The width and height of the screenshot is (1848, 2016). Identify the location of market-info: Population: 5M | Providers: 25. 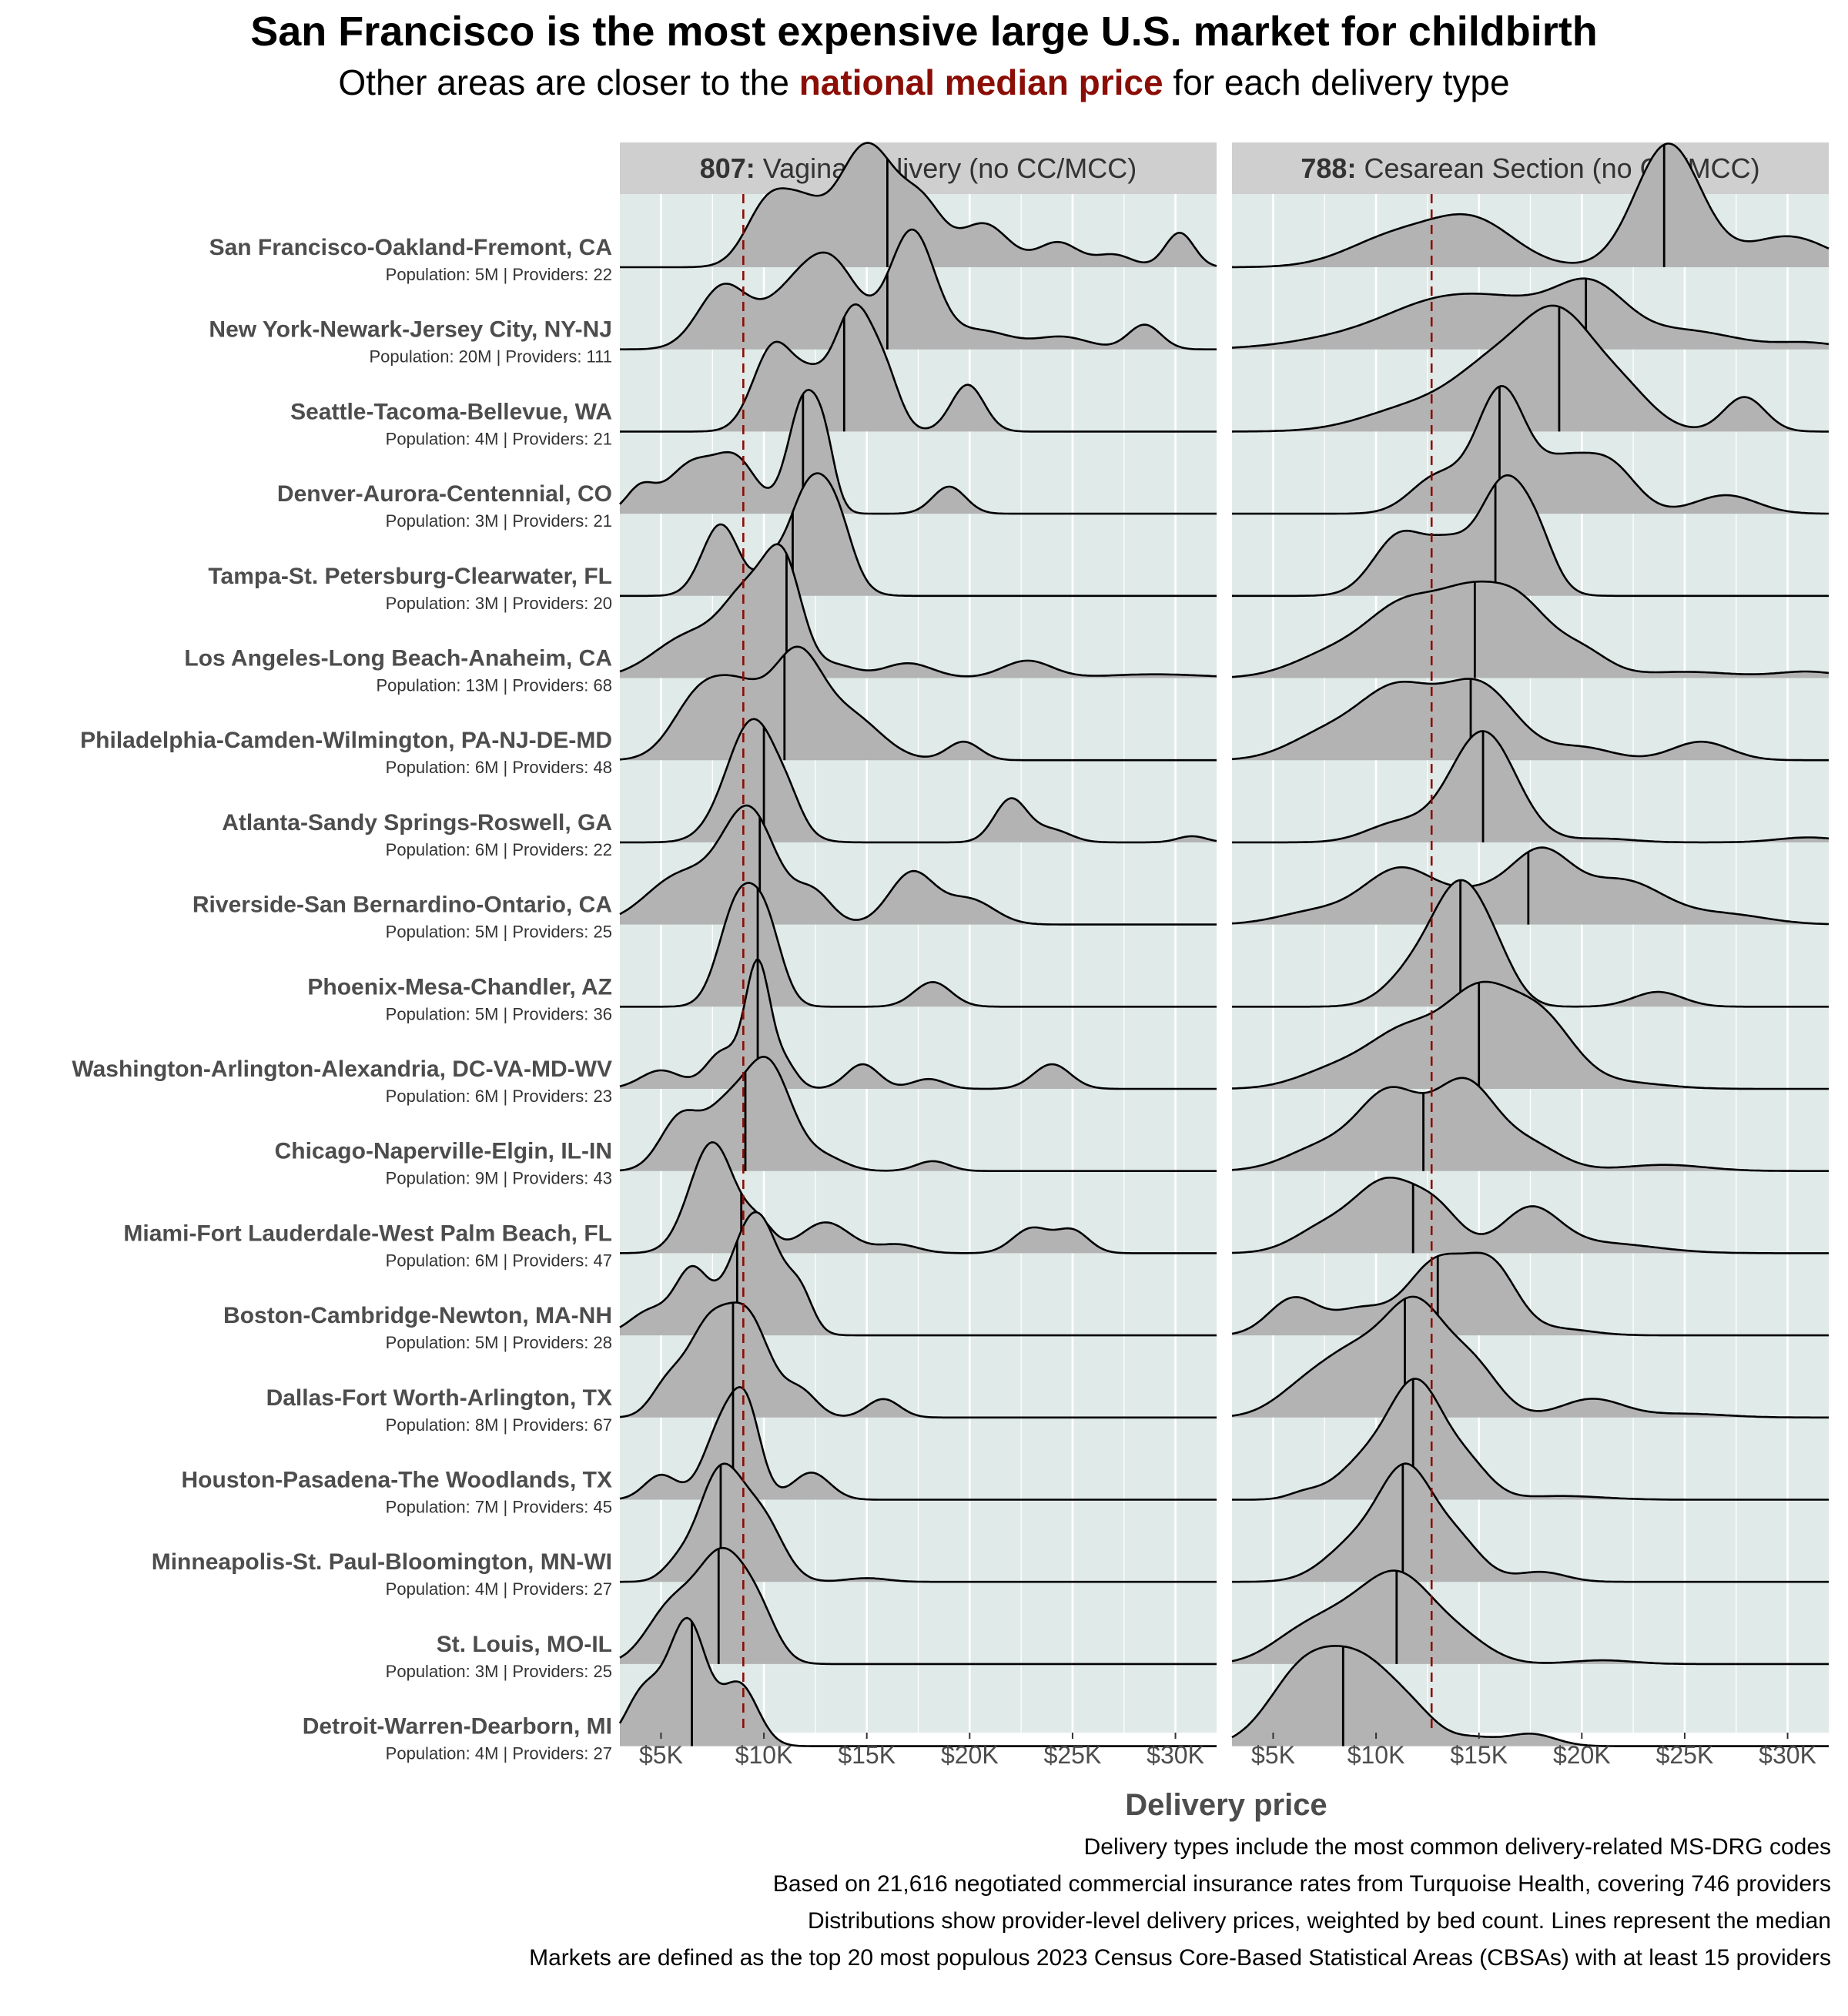
(499, 932).